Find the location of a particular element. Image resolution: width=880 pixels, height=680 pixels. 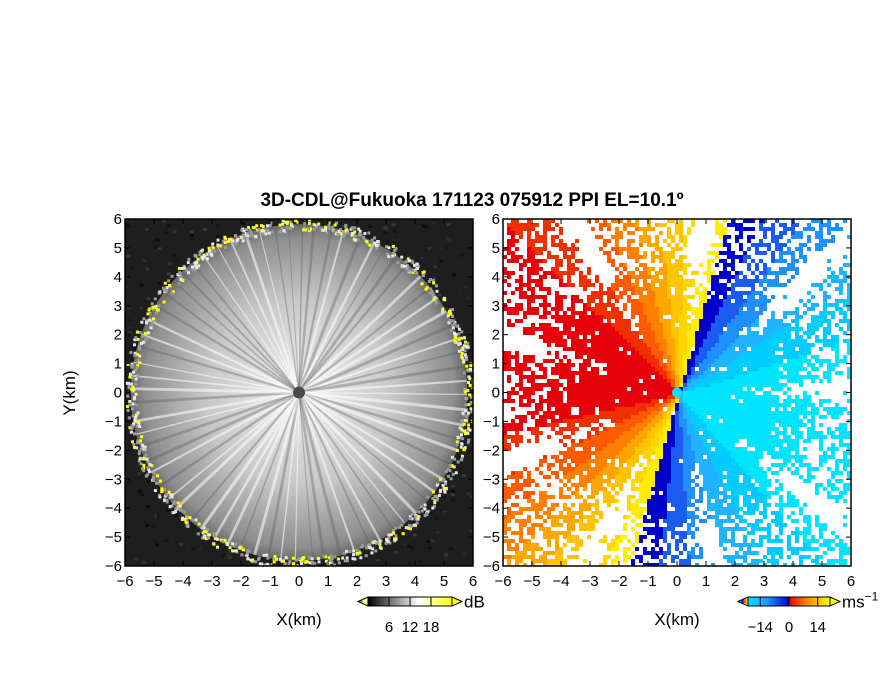

x-axis-label-left: X(km) is located at coordinates (298, 619).